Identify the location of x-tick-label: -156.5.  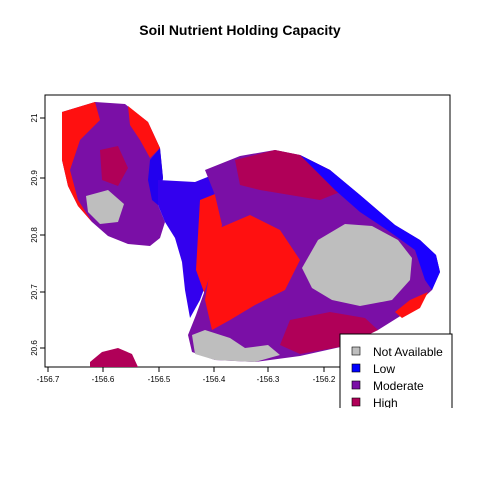
(159, 379).